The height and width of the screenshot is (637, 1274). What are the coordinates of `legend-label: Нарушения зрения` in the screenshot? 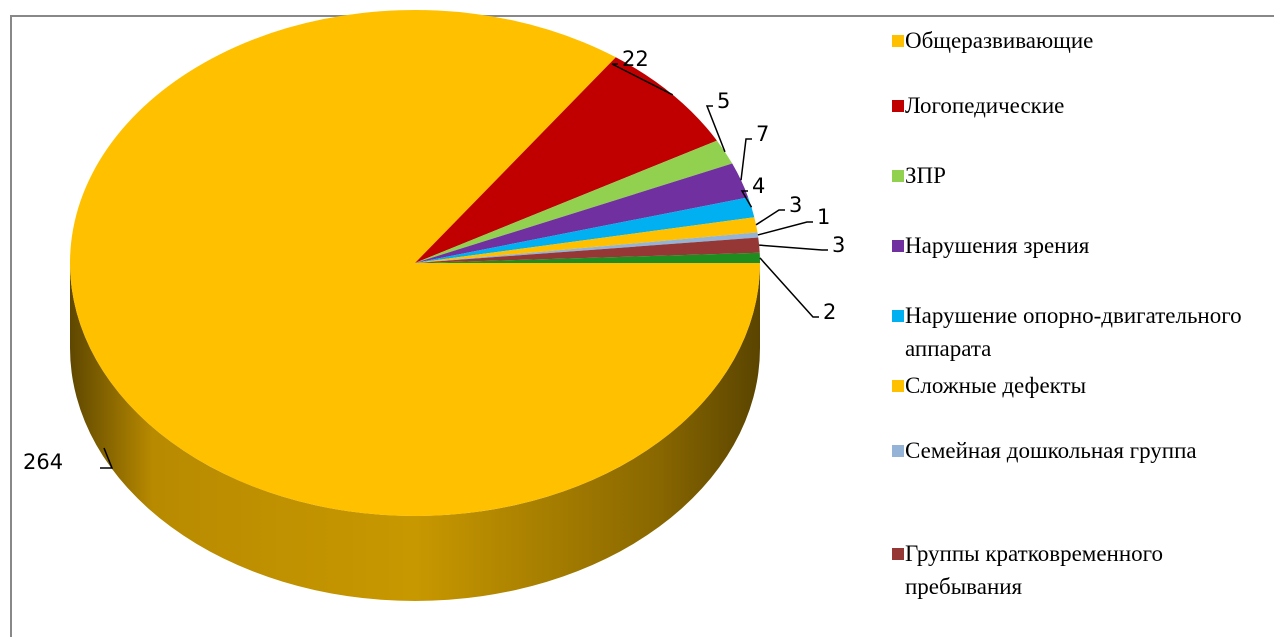 It's located at (997, 245).